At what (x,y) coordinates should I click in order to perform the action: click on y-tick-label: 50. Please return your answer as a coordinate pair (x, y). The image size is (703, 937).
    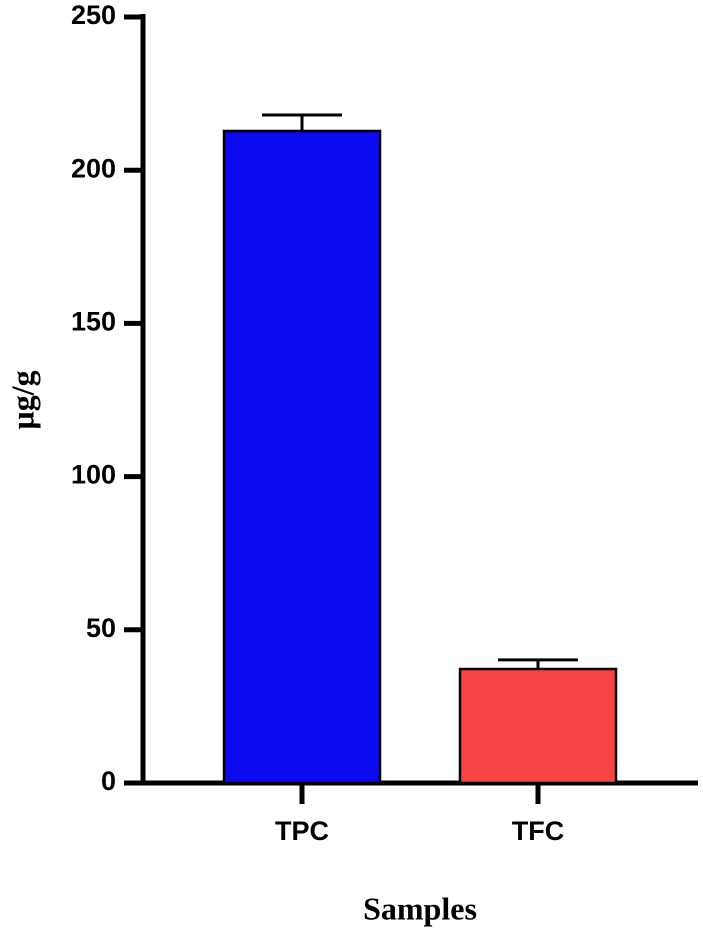
    Looking at the image, I should click on (101, 628).